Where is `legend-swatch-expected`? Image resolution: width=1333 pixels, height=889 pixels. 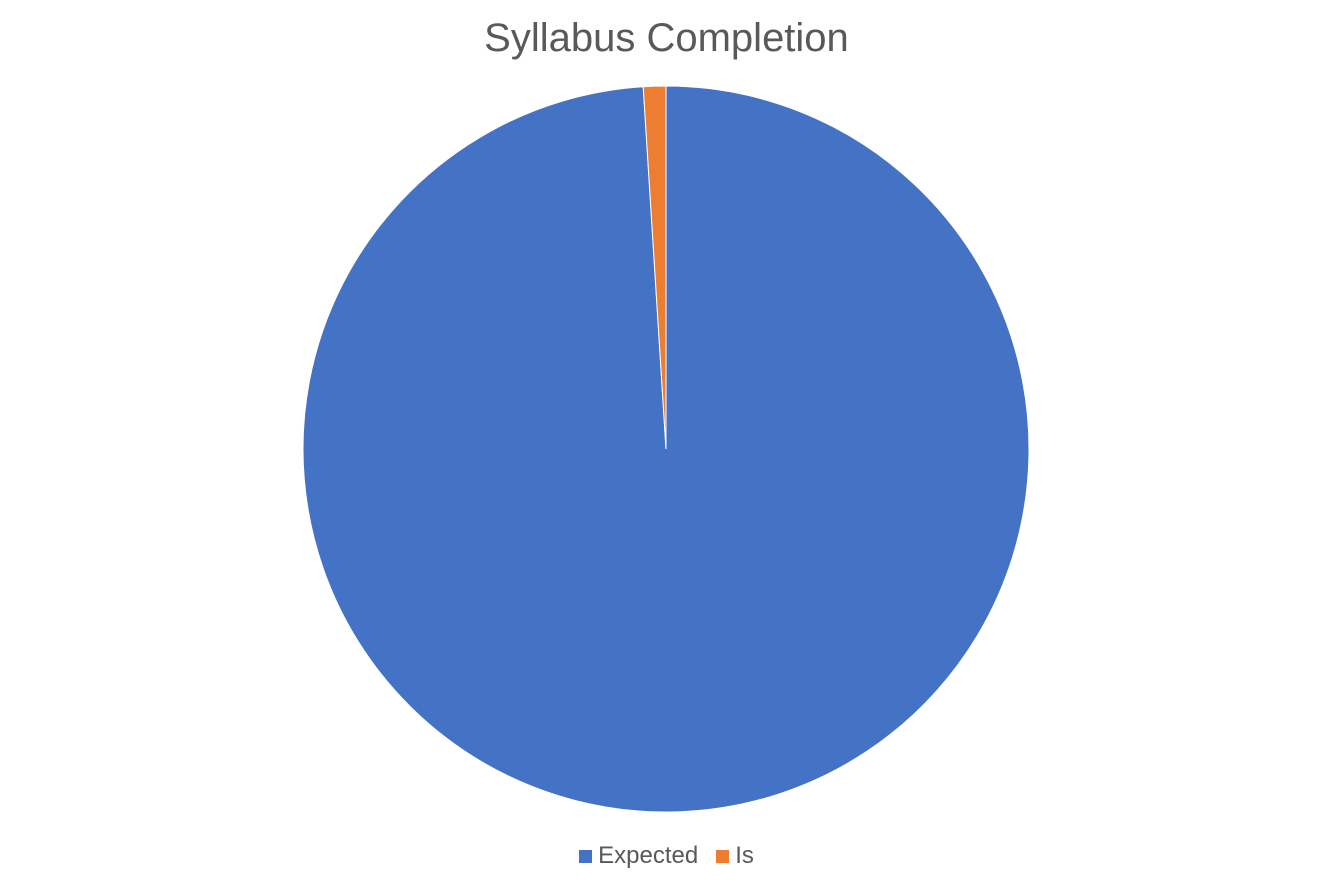 legend-swatch-expected is located at coordinates (586, 856).